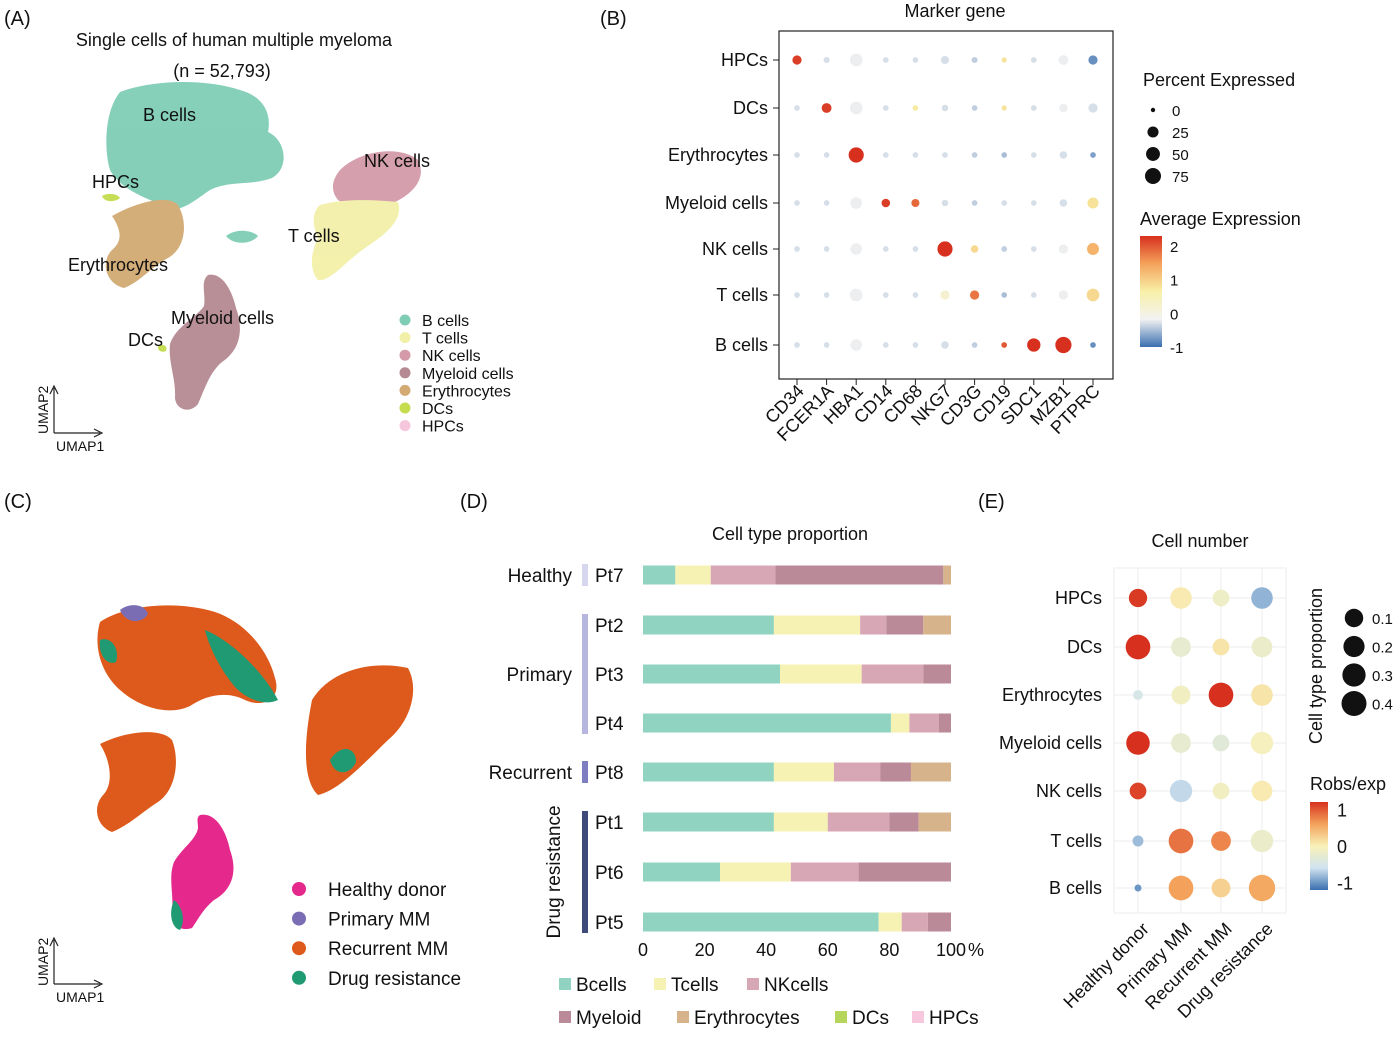 This screenshot has width=1400, height=1038. What do you see at coordinates (540, 675) in the screenshot?
I see `stacked-bar-group-label: Primary` at bounding box center [540, 675].